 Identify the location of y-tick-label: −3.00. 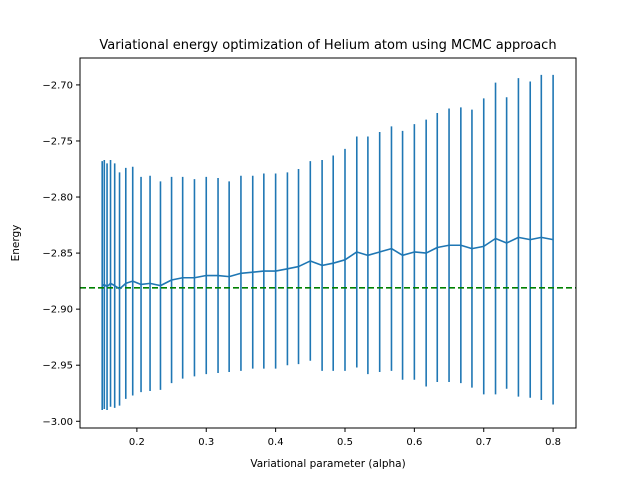
(57, 422).